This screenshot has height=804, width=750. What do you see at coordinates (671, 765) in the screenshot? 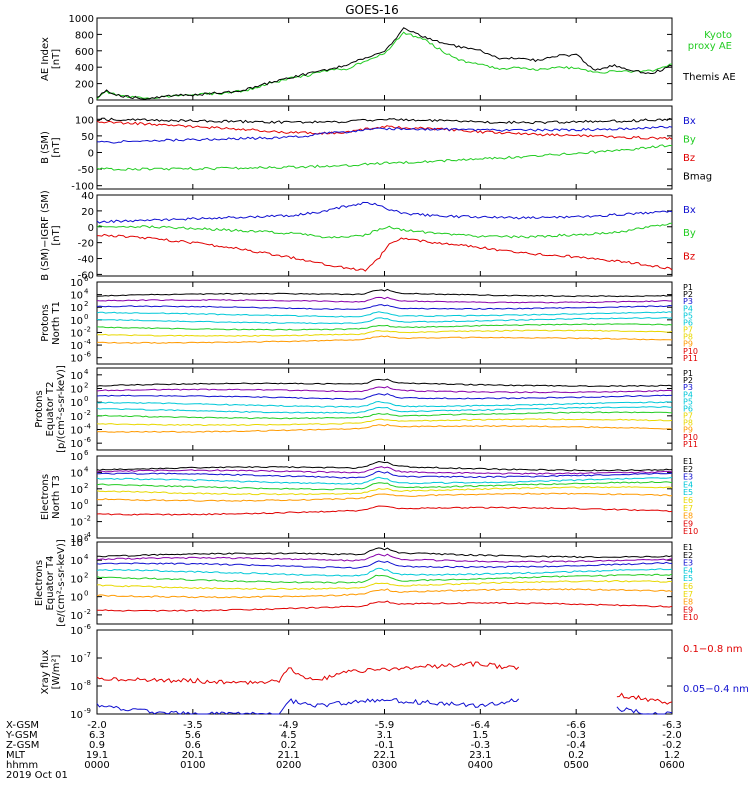
I see `x-axis-value: 0600` at bounding box center [671, 765].